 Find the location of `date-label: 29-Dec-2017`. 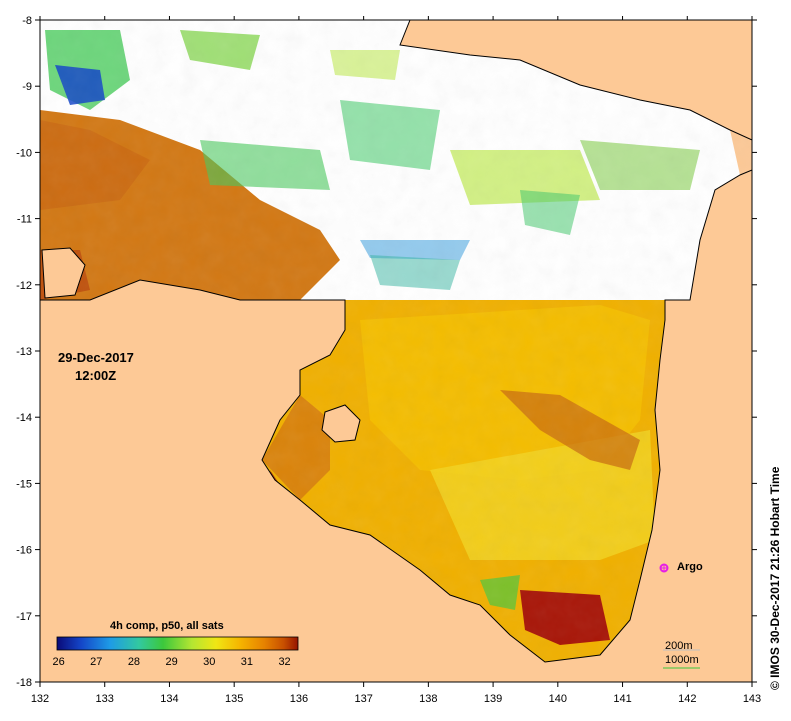

date-label: 29-Dec-2017 is located at coordinates (96, 357).